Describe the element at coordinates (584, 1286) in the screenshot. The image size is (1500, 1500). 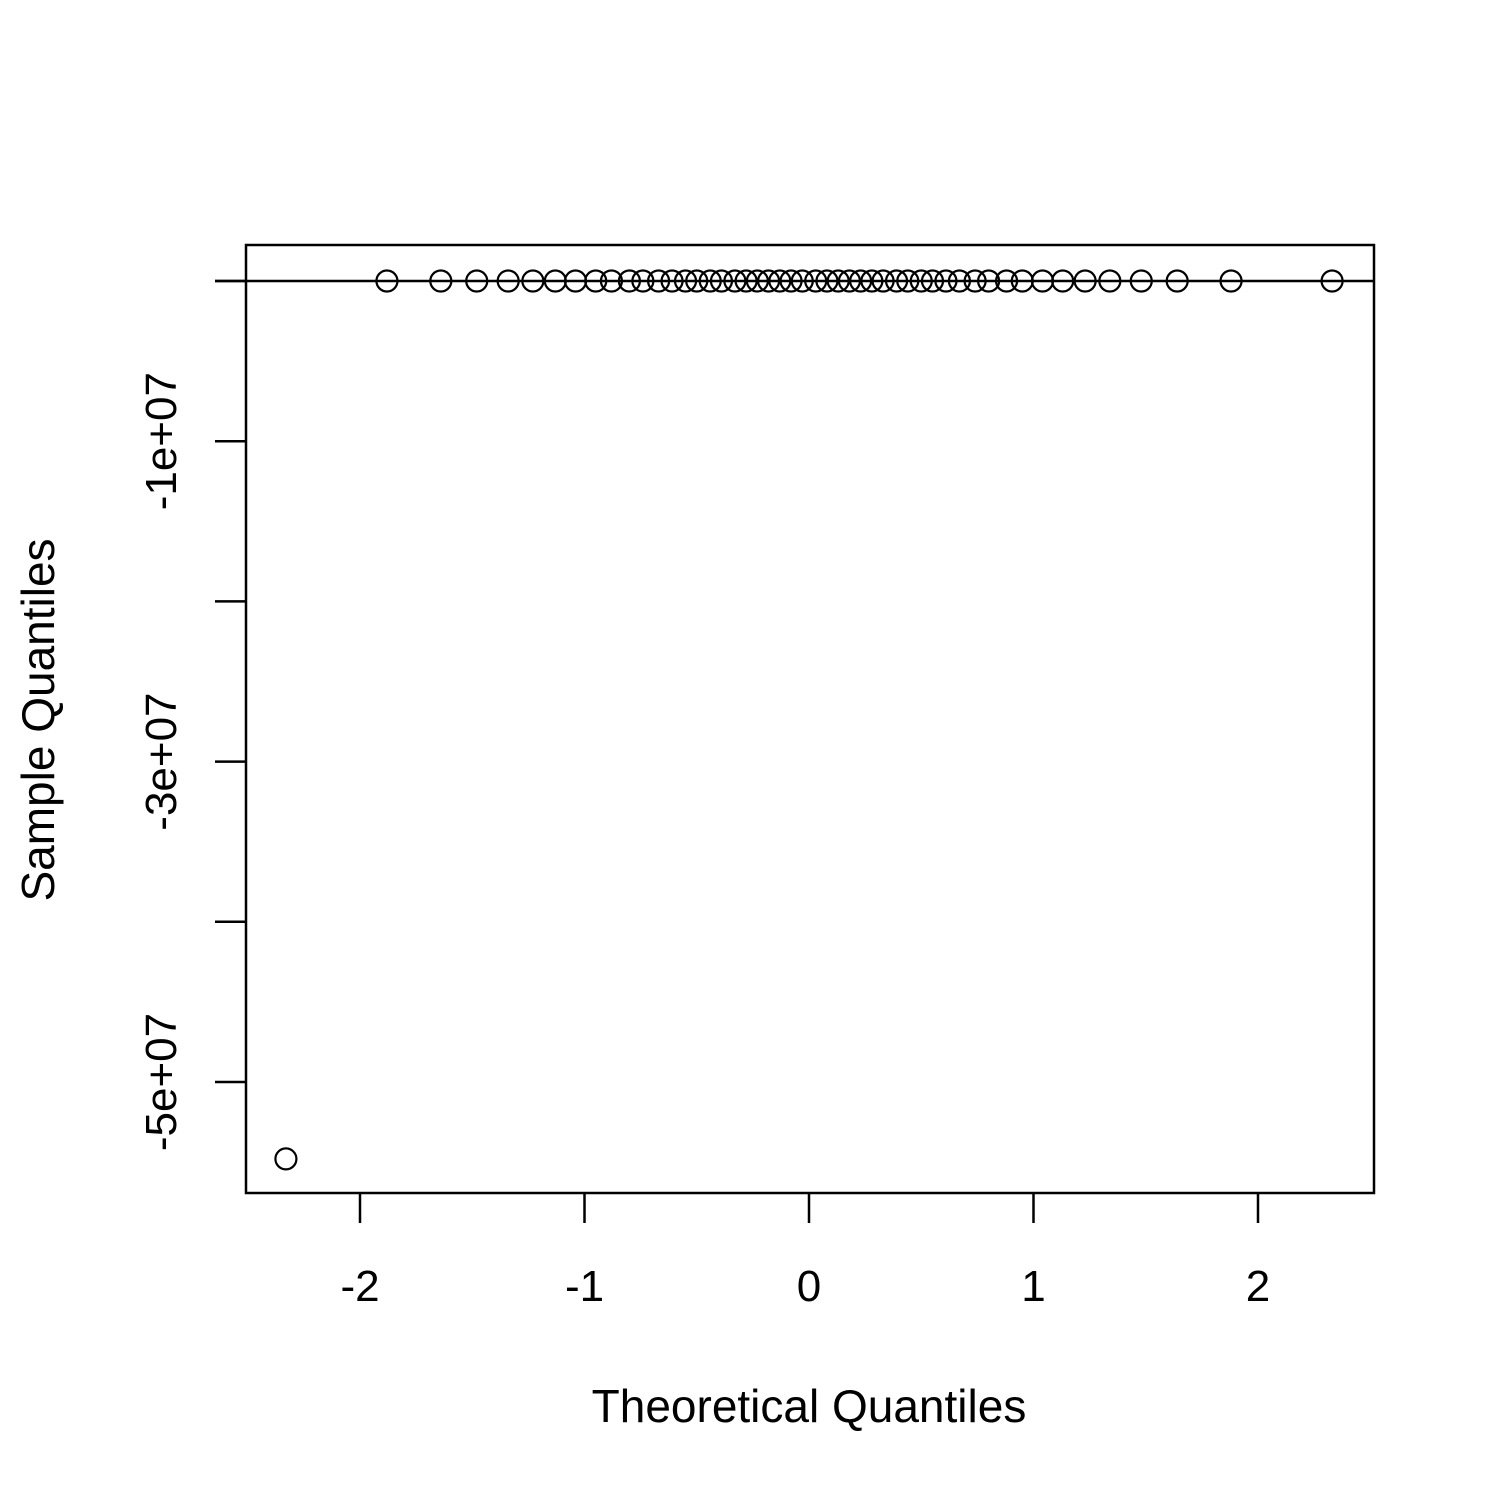
I see `x-tick-label: -1` at that location.